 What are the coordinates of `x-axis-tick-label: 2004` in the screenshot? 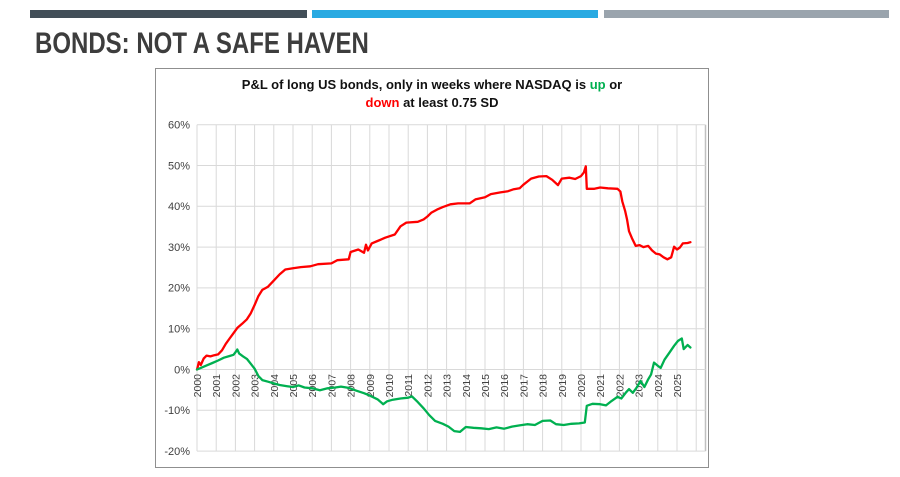 It's located at (275, 386).